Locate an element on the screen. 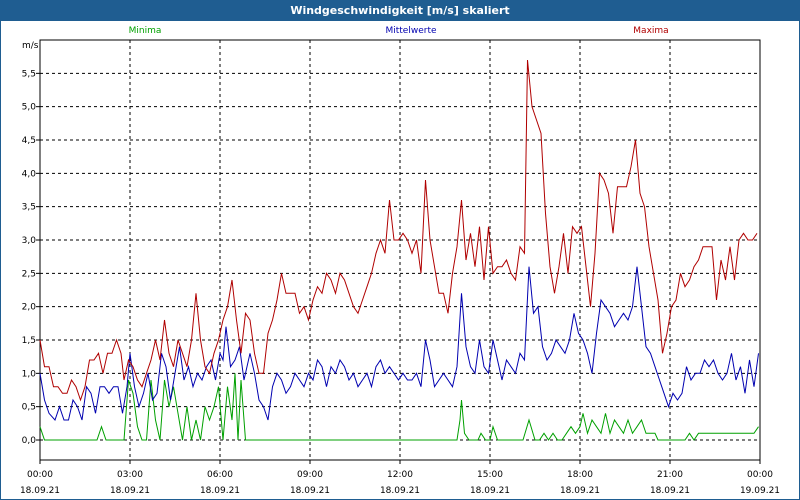  legend-minima: Minima is located at coordinates (145, 31).